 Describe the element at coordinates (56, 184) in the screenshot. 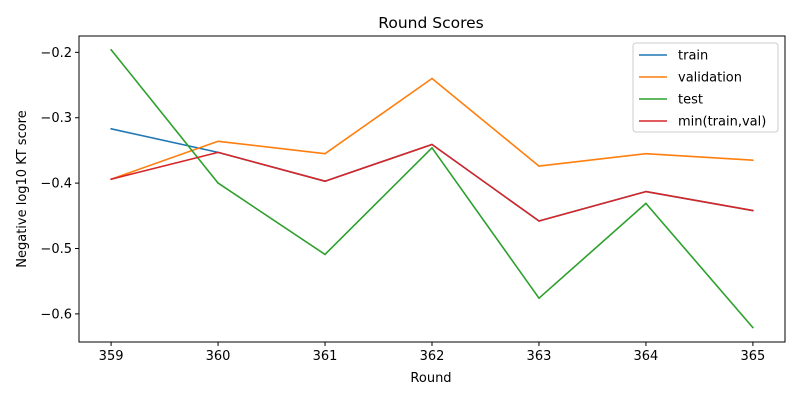

I see `y-tick-label: −0.4` at that location.